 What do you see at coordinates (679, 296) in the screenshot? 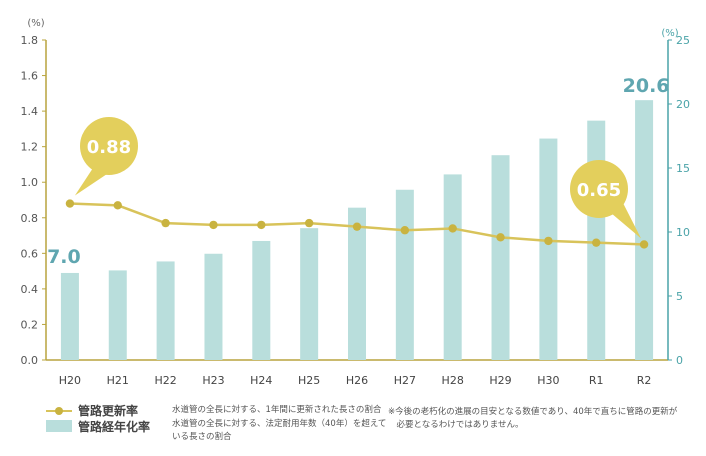
I see `right-tick-label: 5` at bounding box center [679, 296].